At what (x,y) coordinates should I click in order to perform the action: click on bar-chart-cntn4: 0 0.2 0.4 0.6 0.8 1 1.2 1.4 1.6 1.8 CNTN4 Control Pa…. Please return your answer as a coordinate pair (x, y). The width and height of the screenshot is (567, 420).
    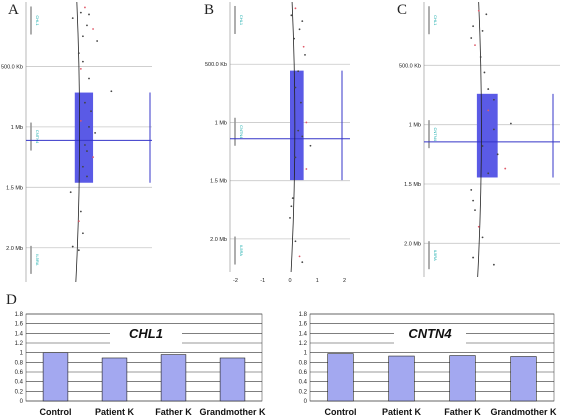
    Looking at the image, I should click on (428, 364).